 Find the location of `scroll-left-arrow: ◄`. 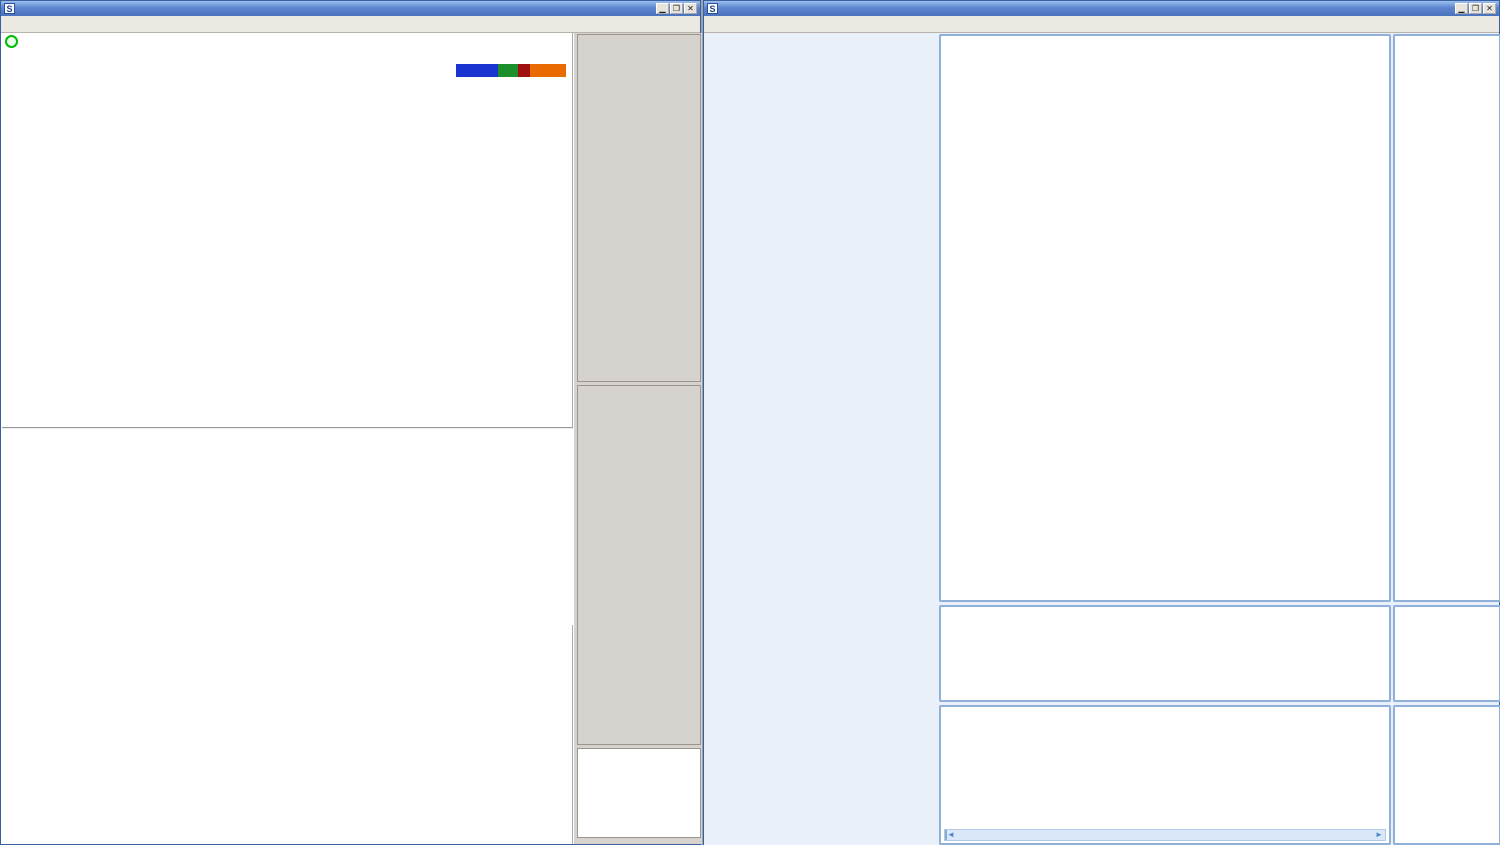

scroll-left-arrow: ◄ is located at coordinates (951, 834).